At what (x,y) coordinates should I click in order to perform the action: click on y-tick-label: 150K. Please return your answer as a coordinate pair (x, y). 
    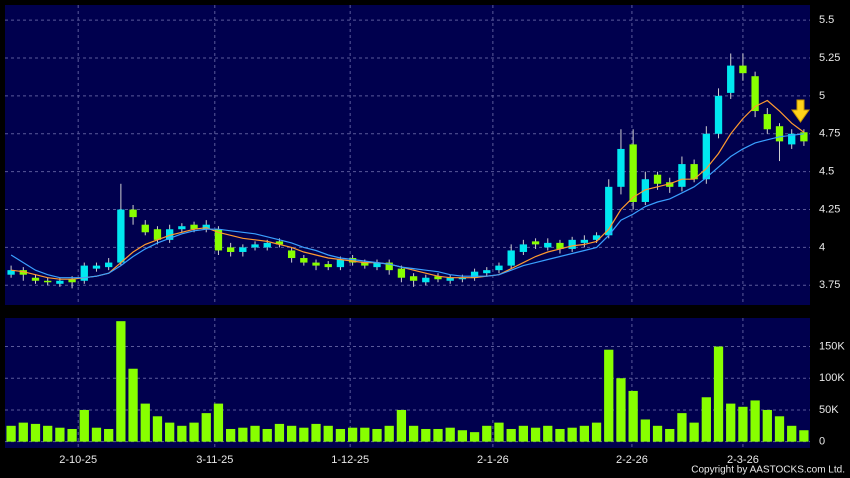
    Looking at the image, I should click on (832, 346).